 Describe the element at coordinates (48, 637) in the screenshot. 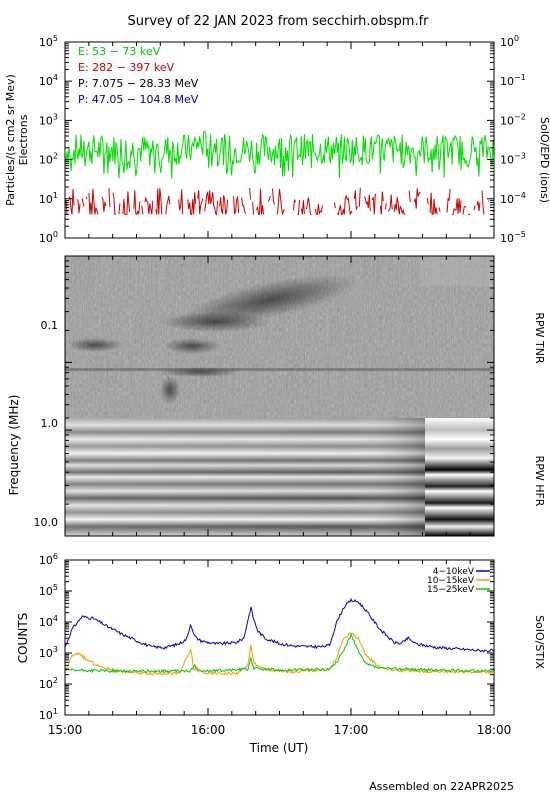

I see `stix-tick-labels: 10¹ 10² 10³ 10⁴ 10⁵ 10⁶` at that location.